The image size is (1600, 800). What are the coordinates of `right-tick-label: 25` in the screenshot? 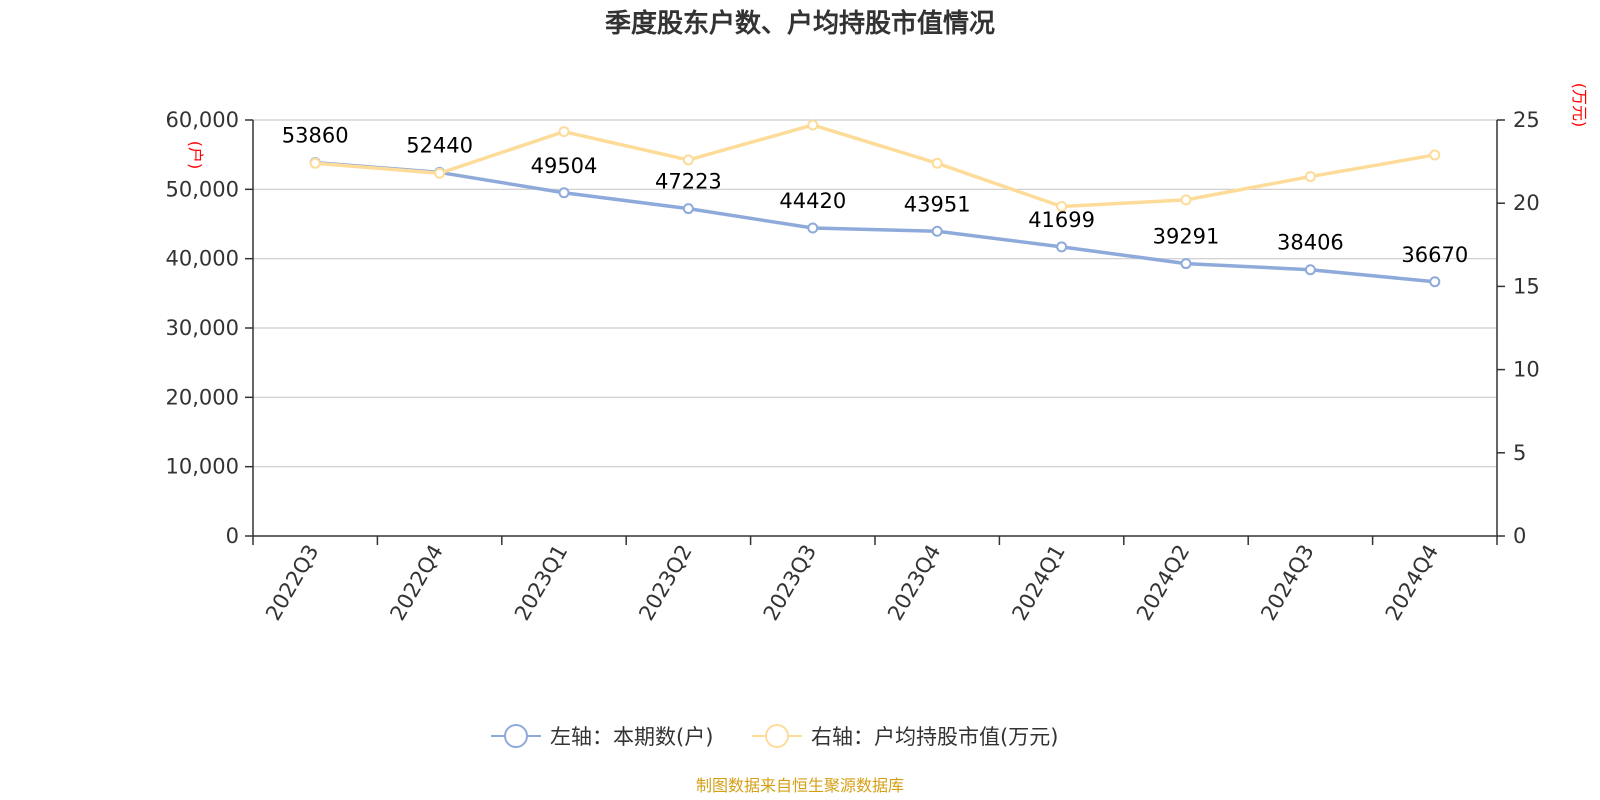 It's located at (1526, 120).